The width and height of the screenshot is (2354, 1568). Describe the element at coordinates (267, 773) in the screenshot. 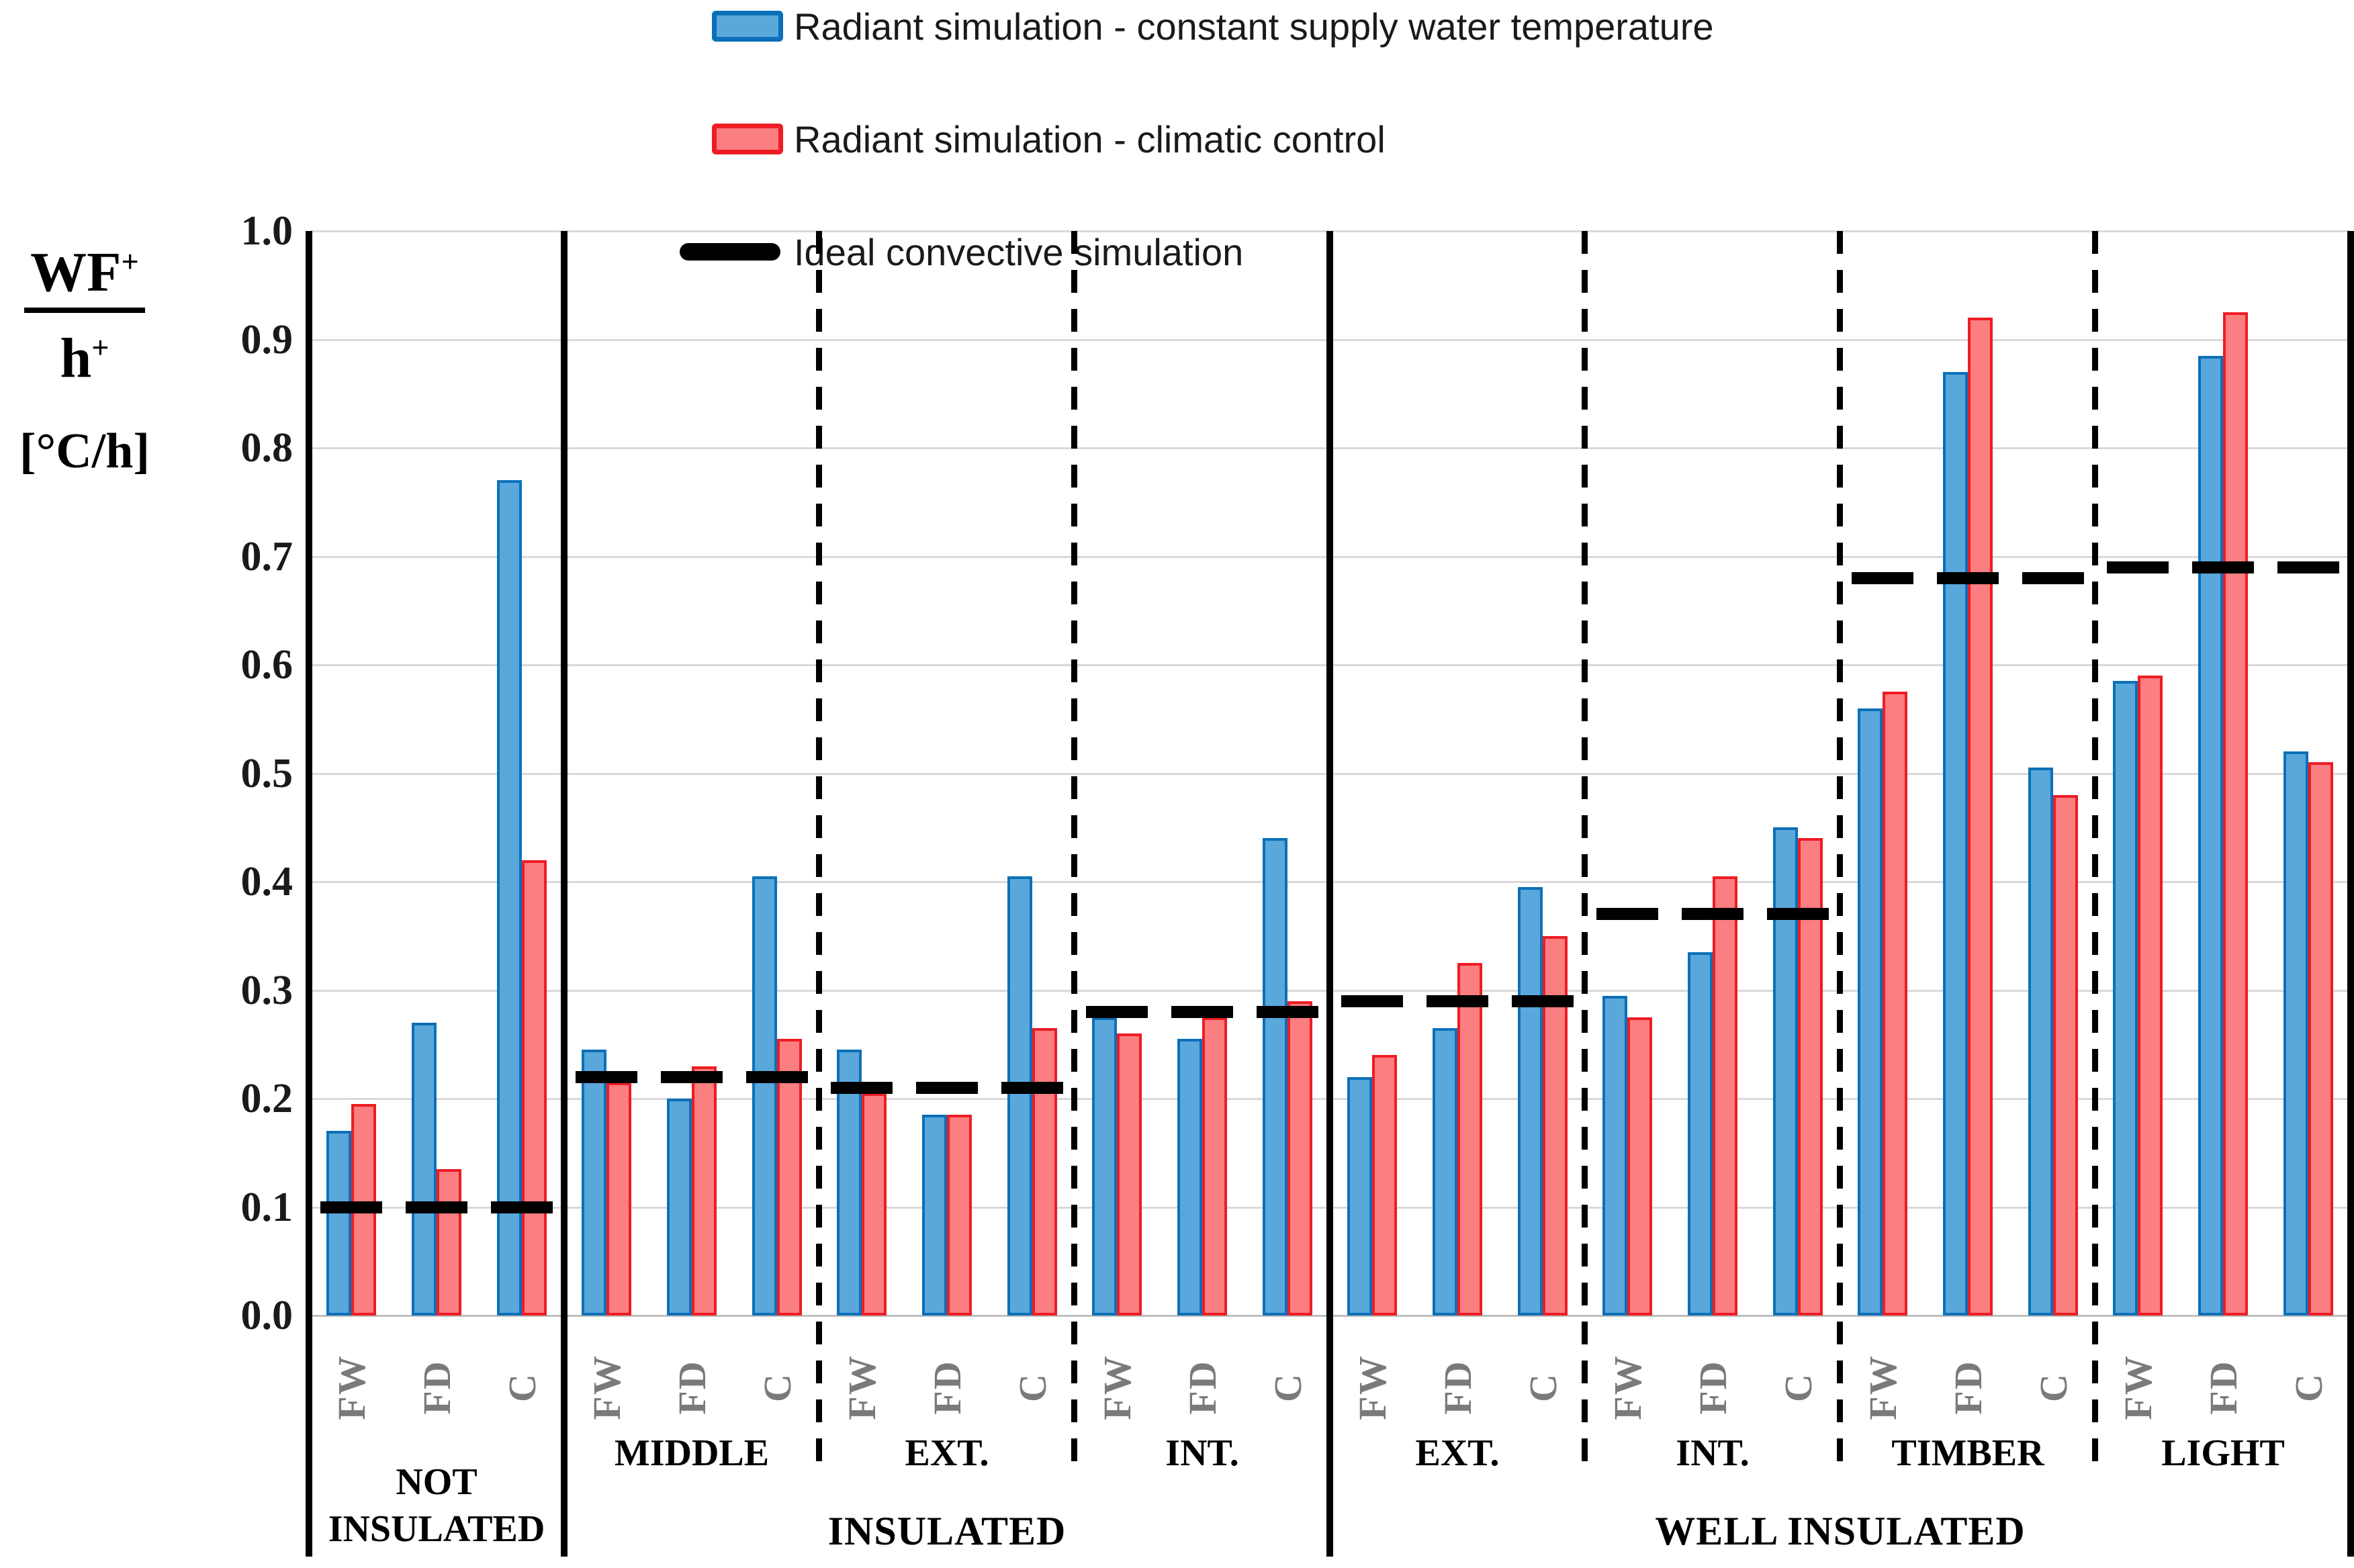

I see `y-tick-label: 0.5` at that location.